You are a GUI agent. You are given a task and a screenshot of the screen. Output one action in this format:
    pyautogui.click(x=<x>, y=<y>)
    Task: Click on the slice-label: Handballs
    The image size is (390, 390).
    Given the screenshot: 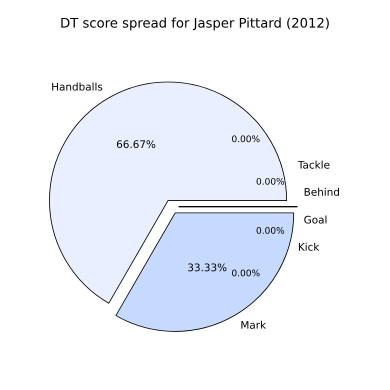 What is the action you would take?
    pyautogui.click(x=77, y=86)
    